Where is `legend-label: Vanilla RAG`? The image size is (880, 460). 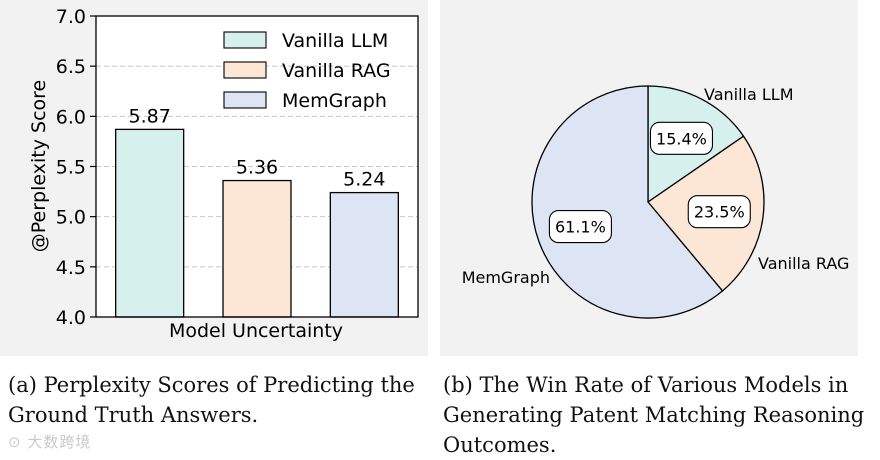
legend-label: Vanilla RAG is located at coordinates (336, 71).